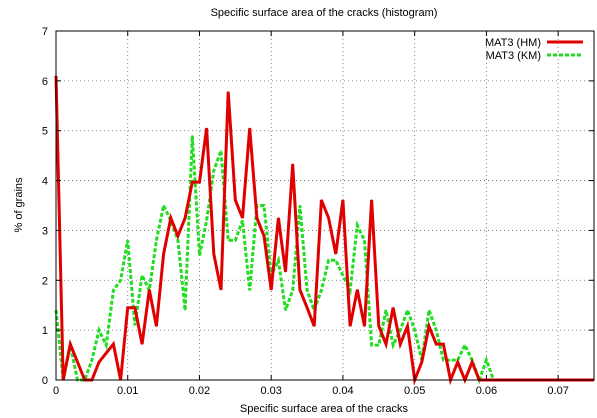  Describe the element at coordinates (19, 205) in the screenshot. I see `y-axis-label: % of grains` at that location.